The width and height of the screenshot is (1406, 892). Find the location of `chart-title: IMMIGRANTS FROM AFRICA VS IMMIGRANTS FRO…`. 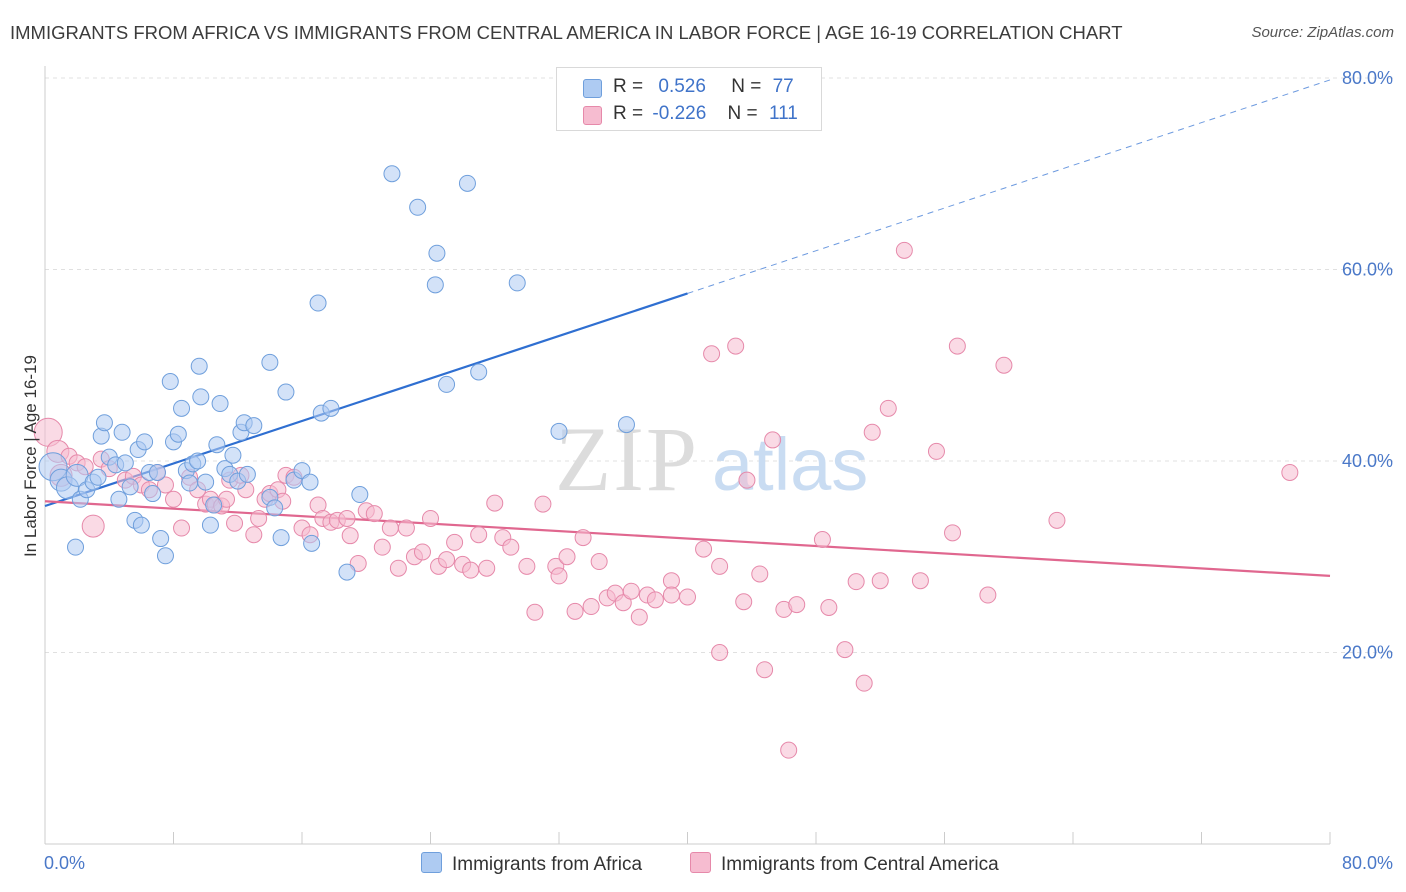

chart-title: IMMIGRANTS FROM AFRICA VS IMMIGRANTS FRO… is located at coordinates (566, 32).